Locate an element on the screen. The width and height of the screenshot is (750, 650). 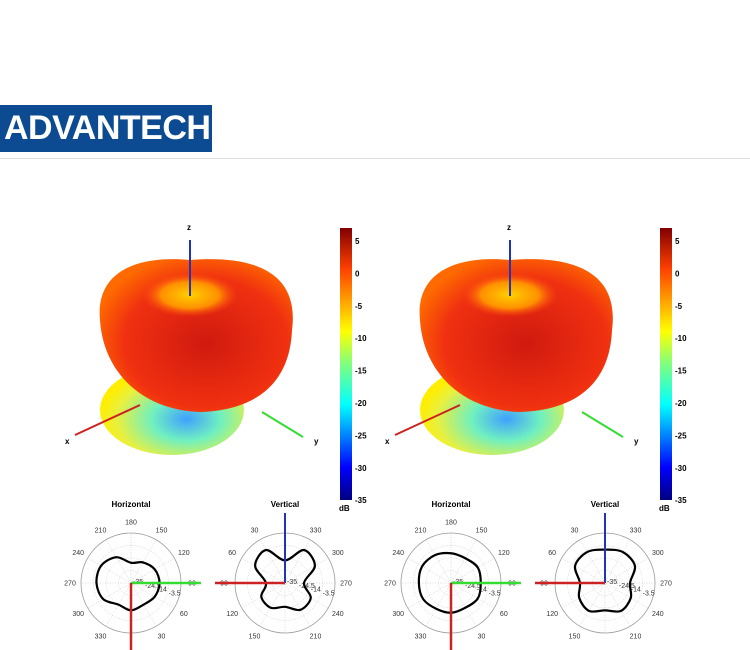
colorbar-tick-label: 0 is located at coordinates (677, 273).